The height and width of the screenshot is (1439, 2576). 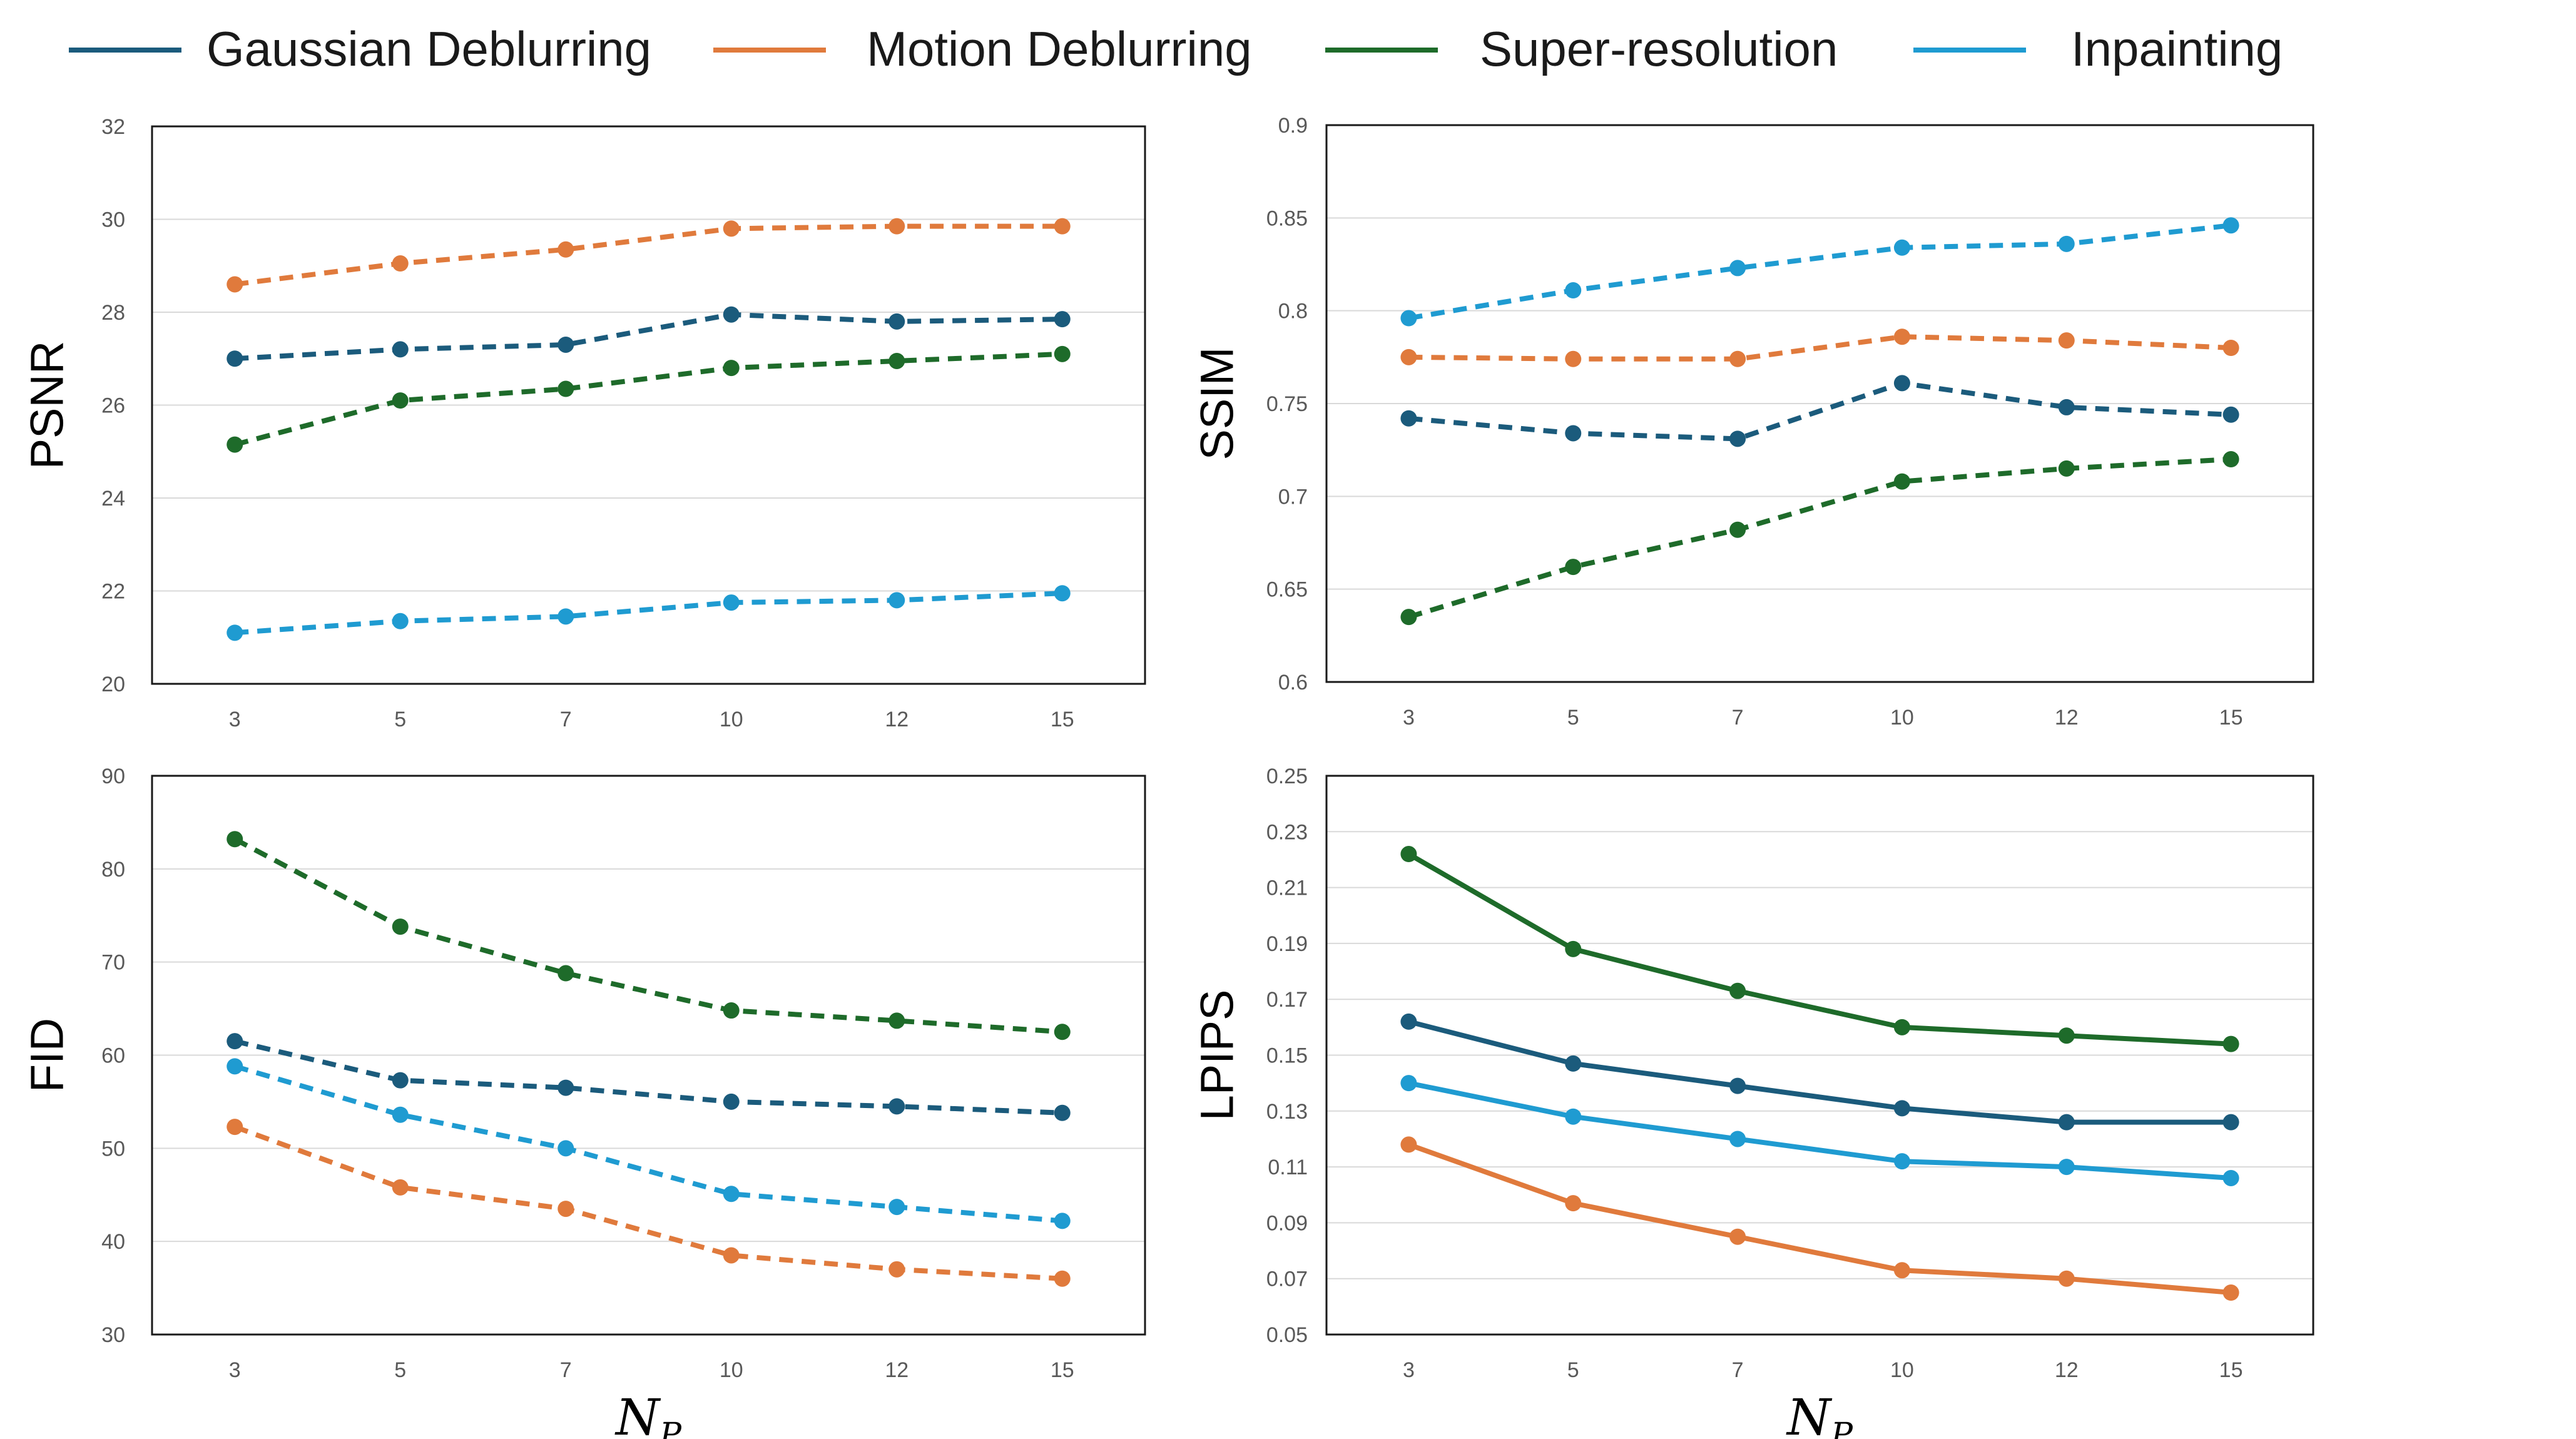 I want to click on y-tick-label: 0.75, so click(x=1287, y=404).